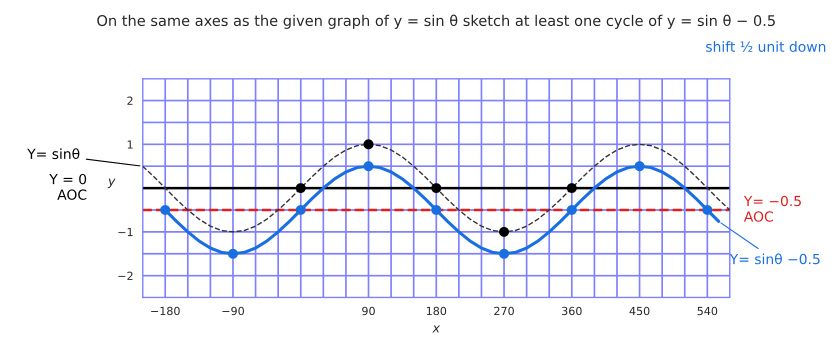 This screenshot has width=839, height=342. I want to click on x-axis-title: x, so click(436, 329).